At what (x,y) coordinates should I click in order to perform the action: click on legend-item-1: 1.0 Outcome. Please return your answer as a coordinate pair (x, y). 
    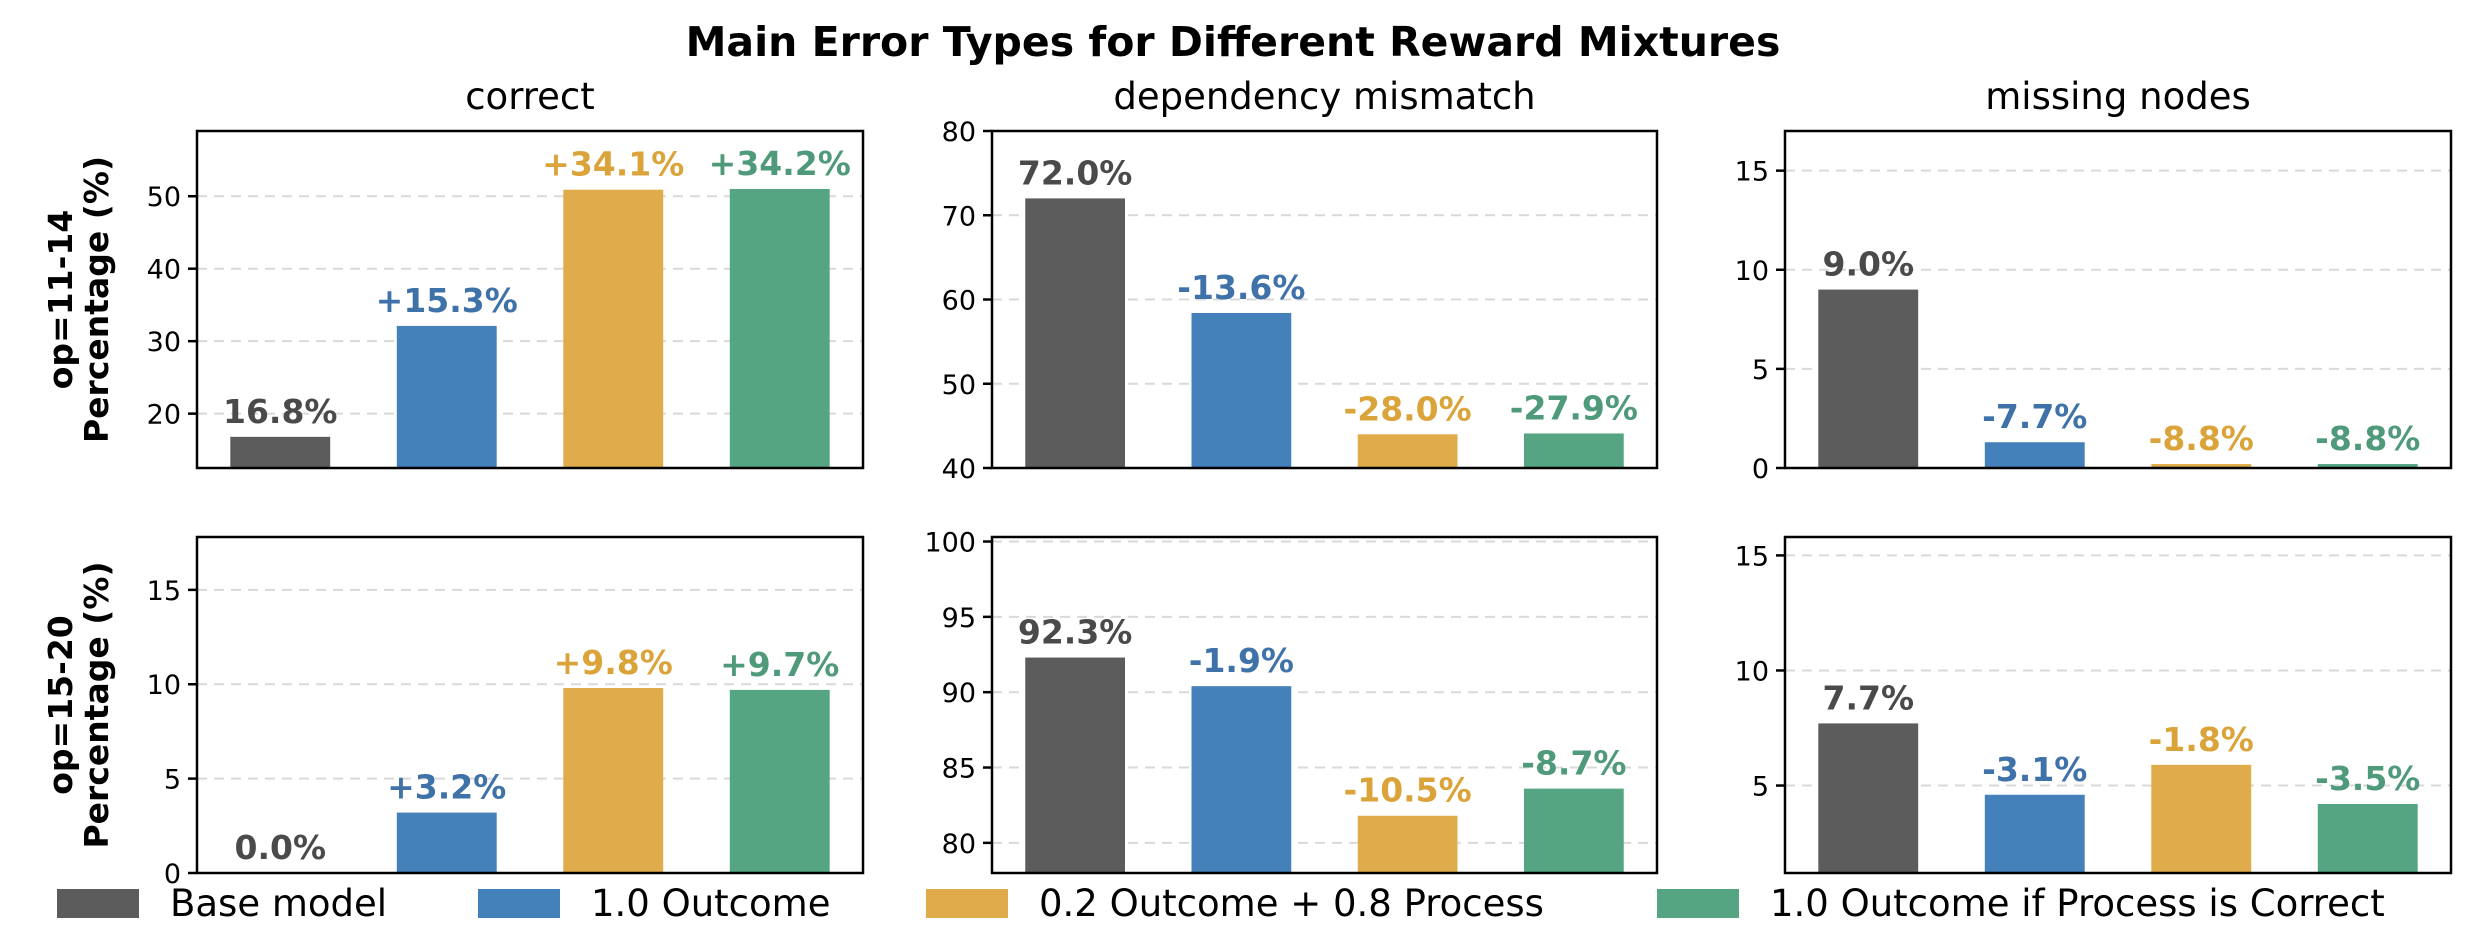
    Looking at the image, I should click on (654, 903).